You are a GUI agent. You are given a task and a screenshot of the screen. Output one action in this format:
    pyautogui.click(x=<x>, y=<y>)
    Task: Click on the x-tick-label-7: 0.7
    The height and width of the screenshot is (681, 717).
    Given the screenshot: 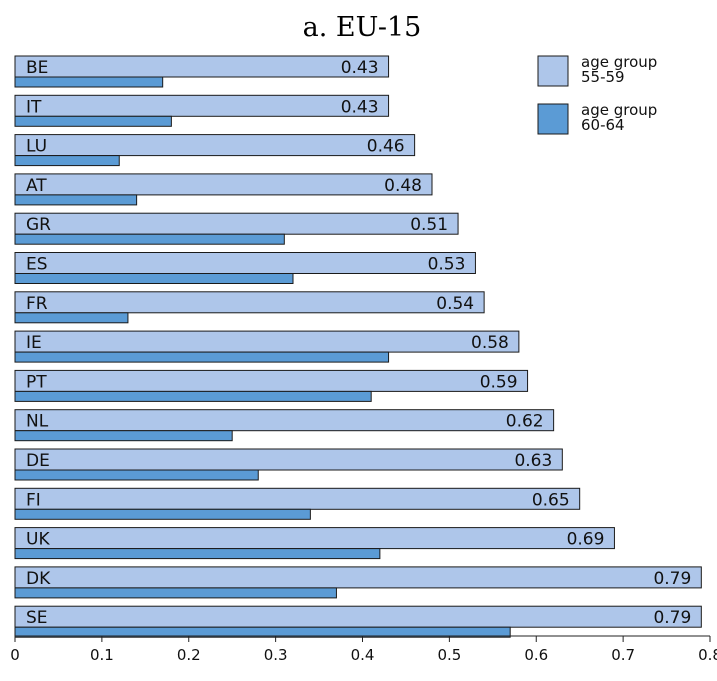 What is the action you would take?
    pyautogui.click(x=623, y=655)
    